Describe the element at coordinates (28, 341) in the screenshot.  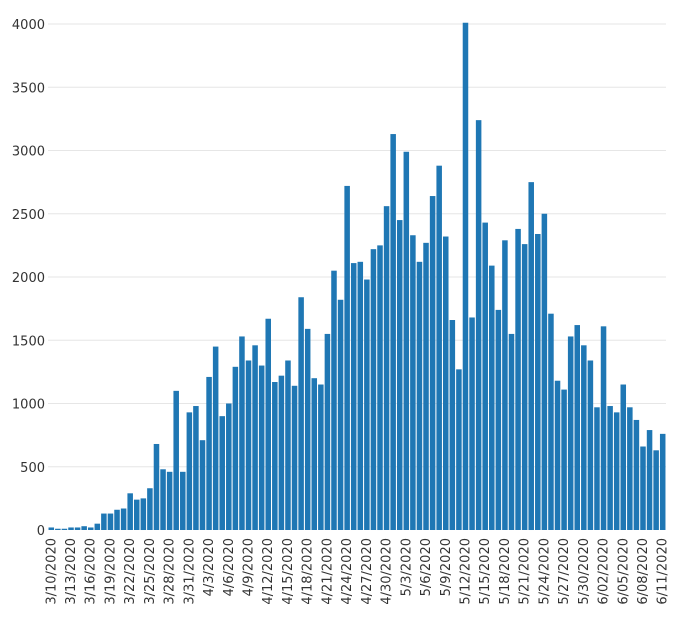
I see `y-tick-label: 1500` at that location.